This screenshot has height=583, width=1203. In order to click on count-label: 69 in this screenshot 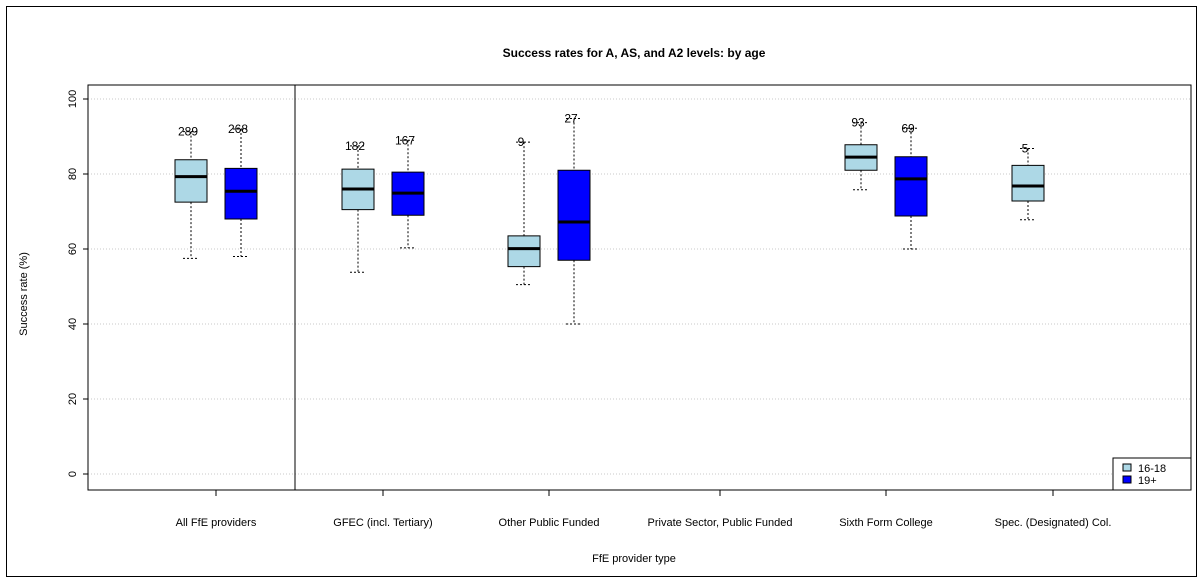, I will do `click(908, 128)`.